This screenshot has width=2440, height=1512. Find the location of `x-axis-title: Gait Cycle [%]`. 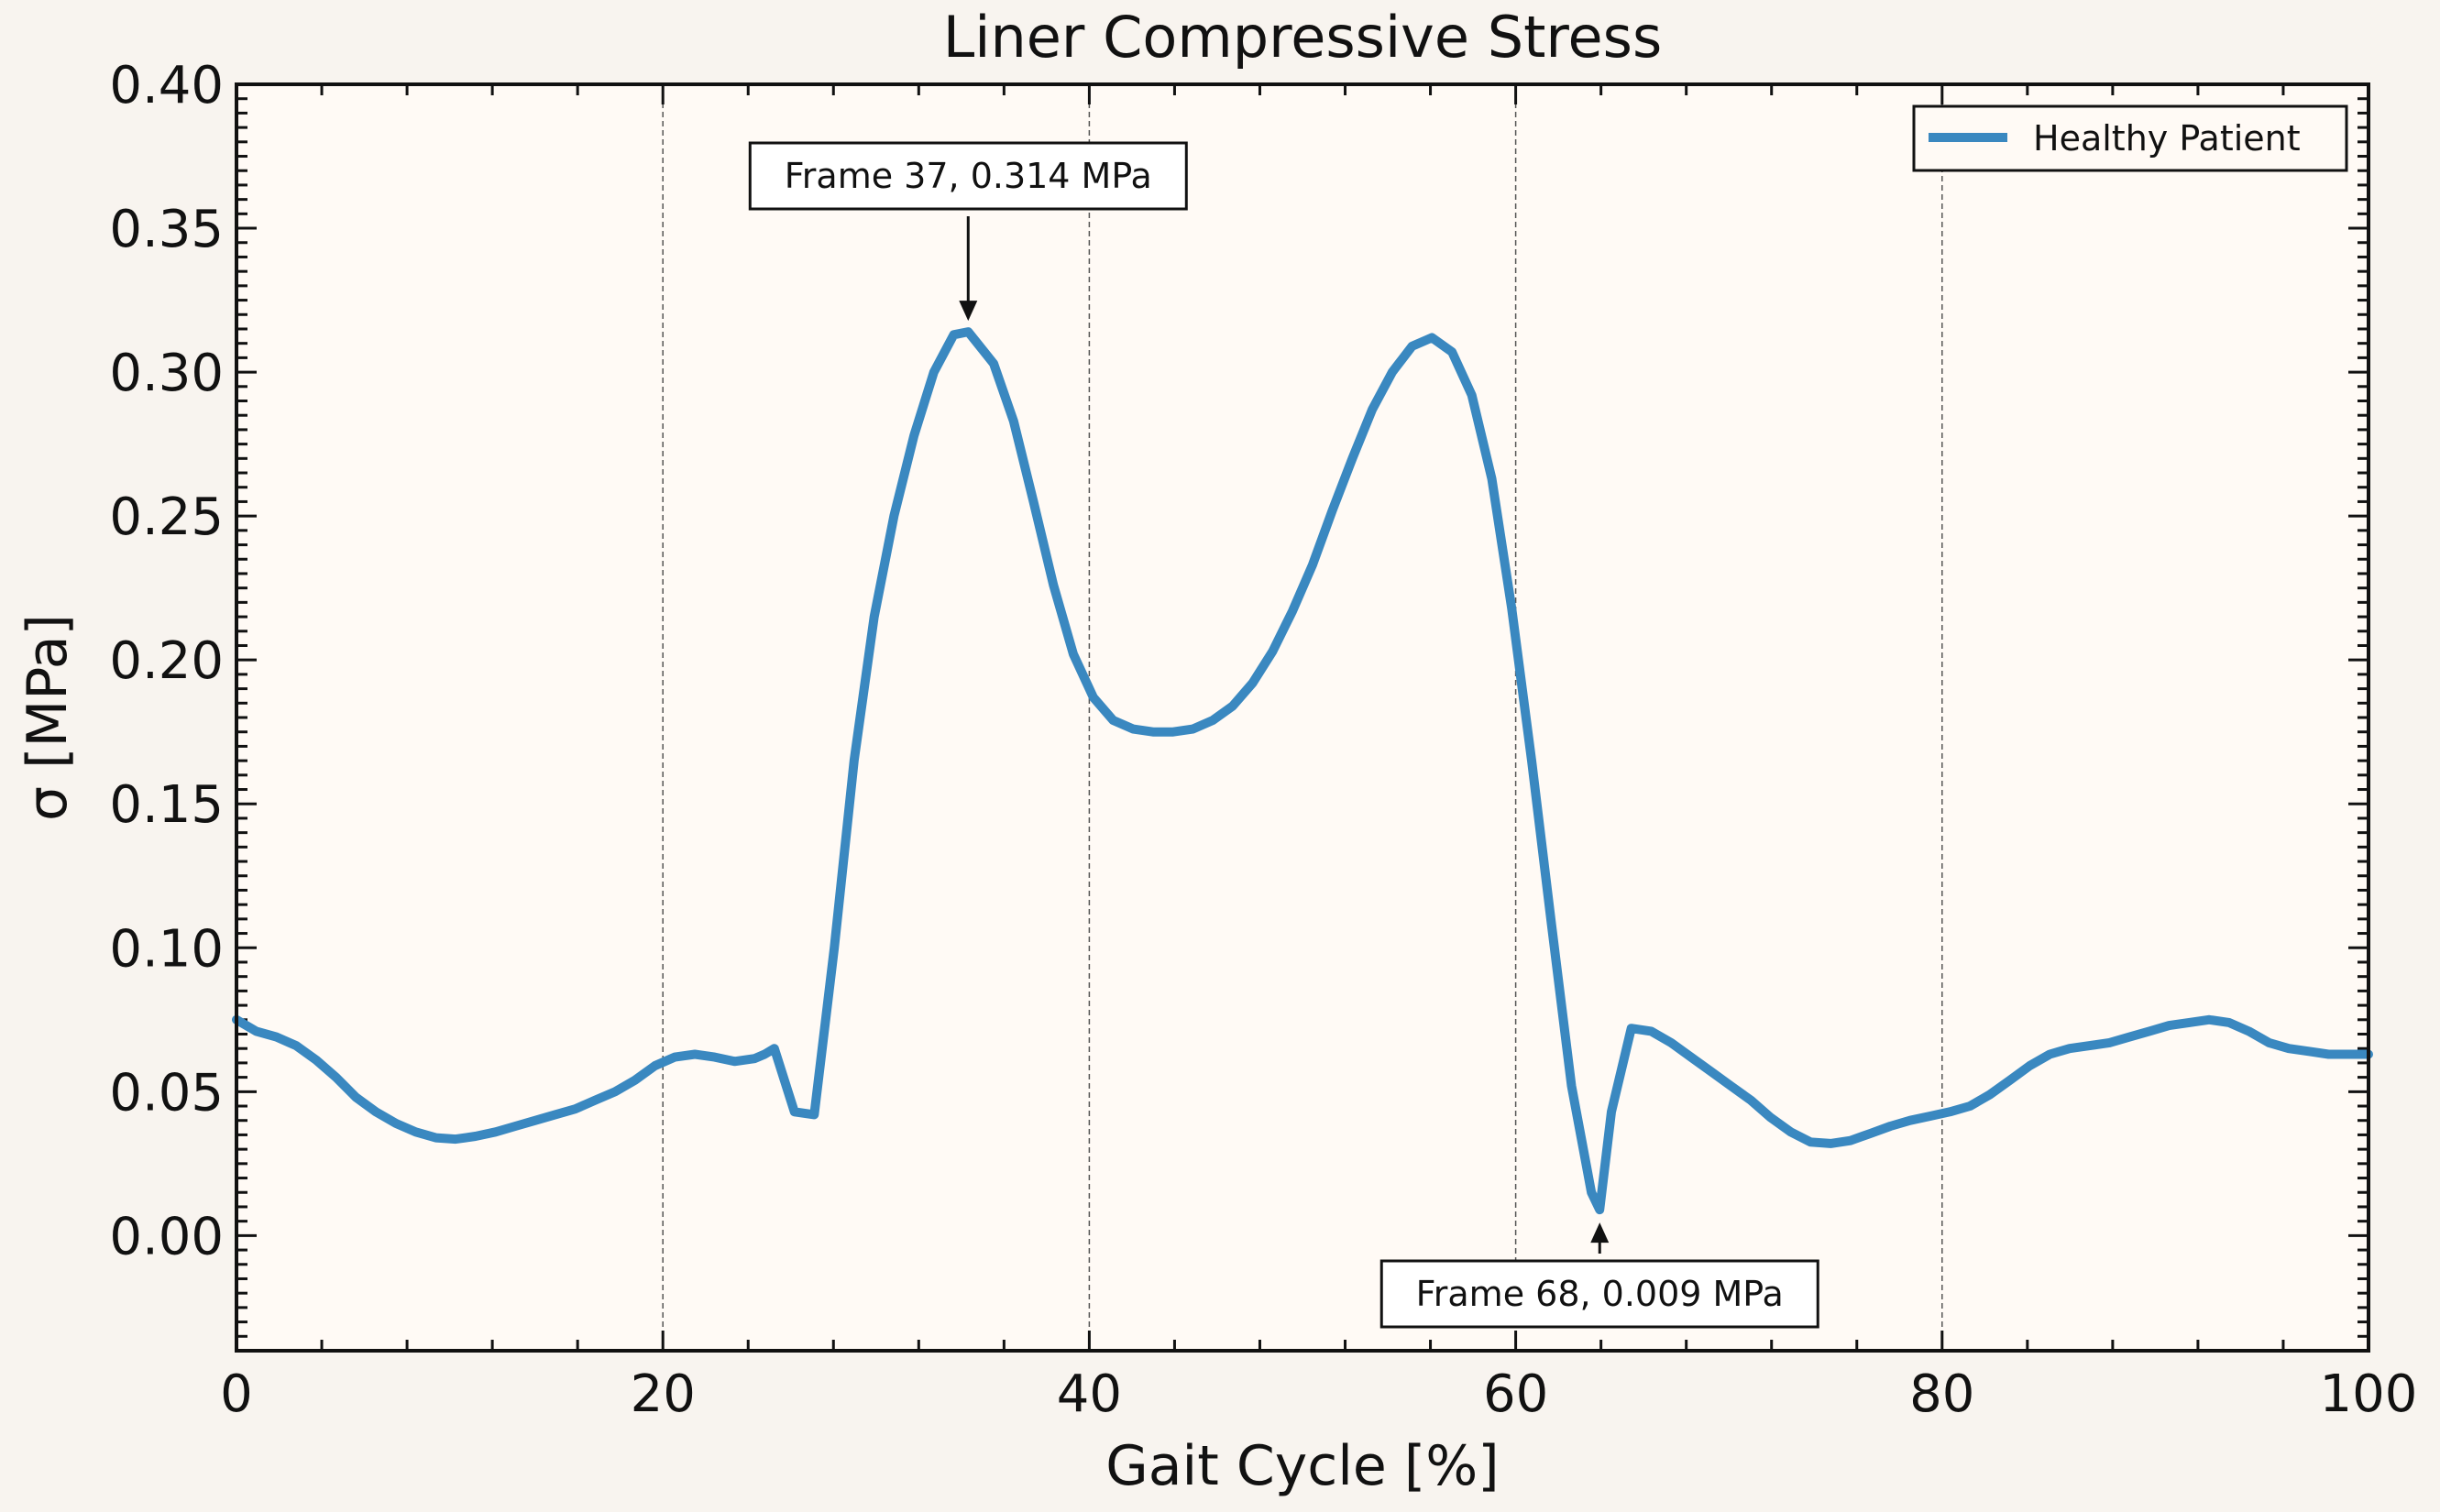

x-axis-title: Gait Cycle [%] is located at coordinates (1302, 1466).